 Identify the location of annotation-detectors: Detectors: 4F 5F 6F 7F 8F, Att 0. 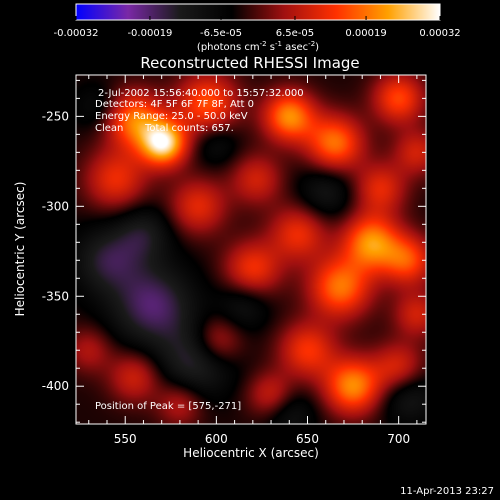
(174, 104).